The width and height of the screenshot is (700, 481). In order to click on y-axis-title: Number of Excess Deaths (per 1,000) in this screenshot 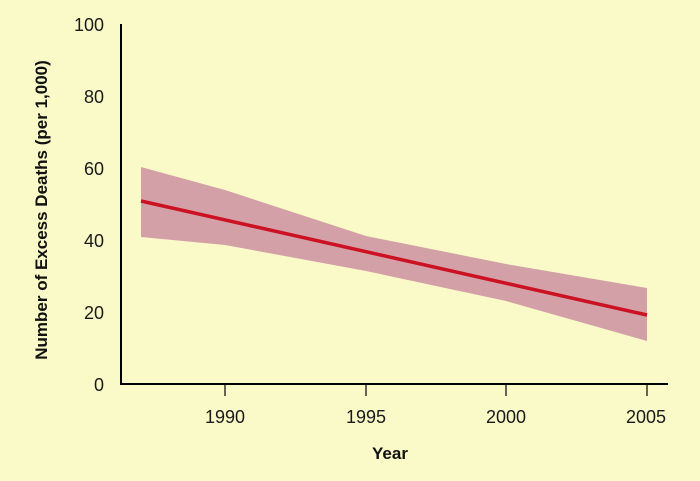, I will do `click(41, 210)`.